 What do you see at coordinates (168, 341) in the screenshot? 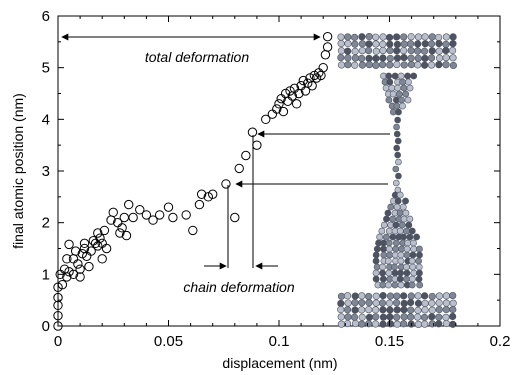
I see `x-tick-label: 0.05` at bounding box center [168, 341].